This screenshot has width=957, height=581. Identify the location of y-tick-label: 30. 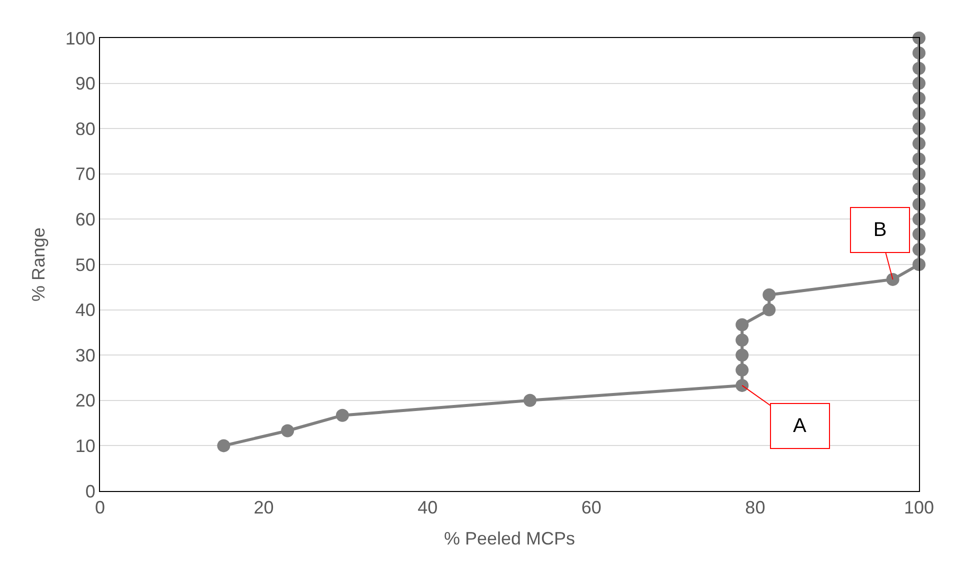
(85, 355).